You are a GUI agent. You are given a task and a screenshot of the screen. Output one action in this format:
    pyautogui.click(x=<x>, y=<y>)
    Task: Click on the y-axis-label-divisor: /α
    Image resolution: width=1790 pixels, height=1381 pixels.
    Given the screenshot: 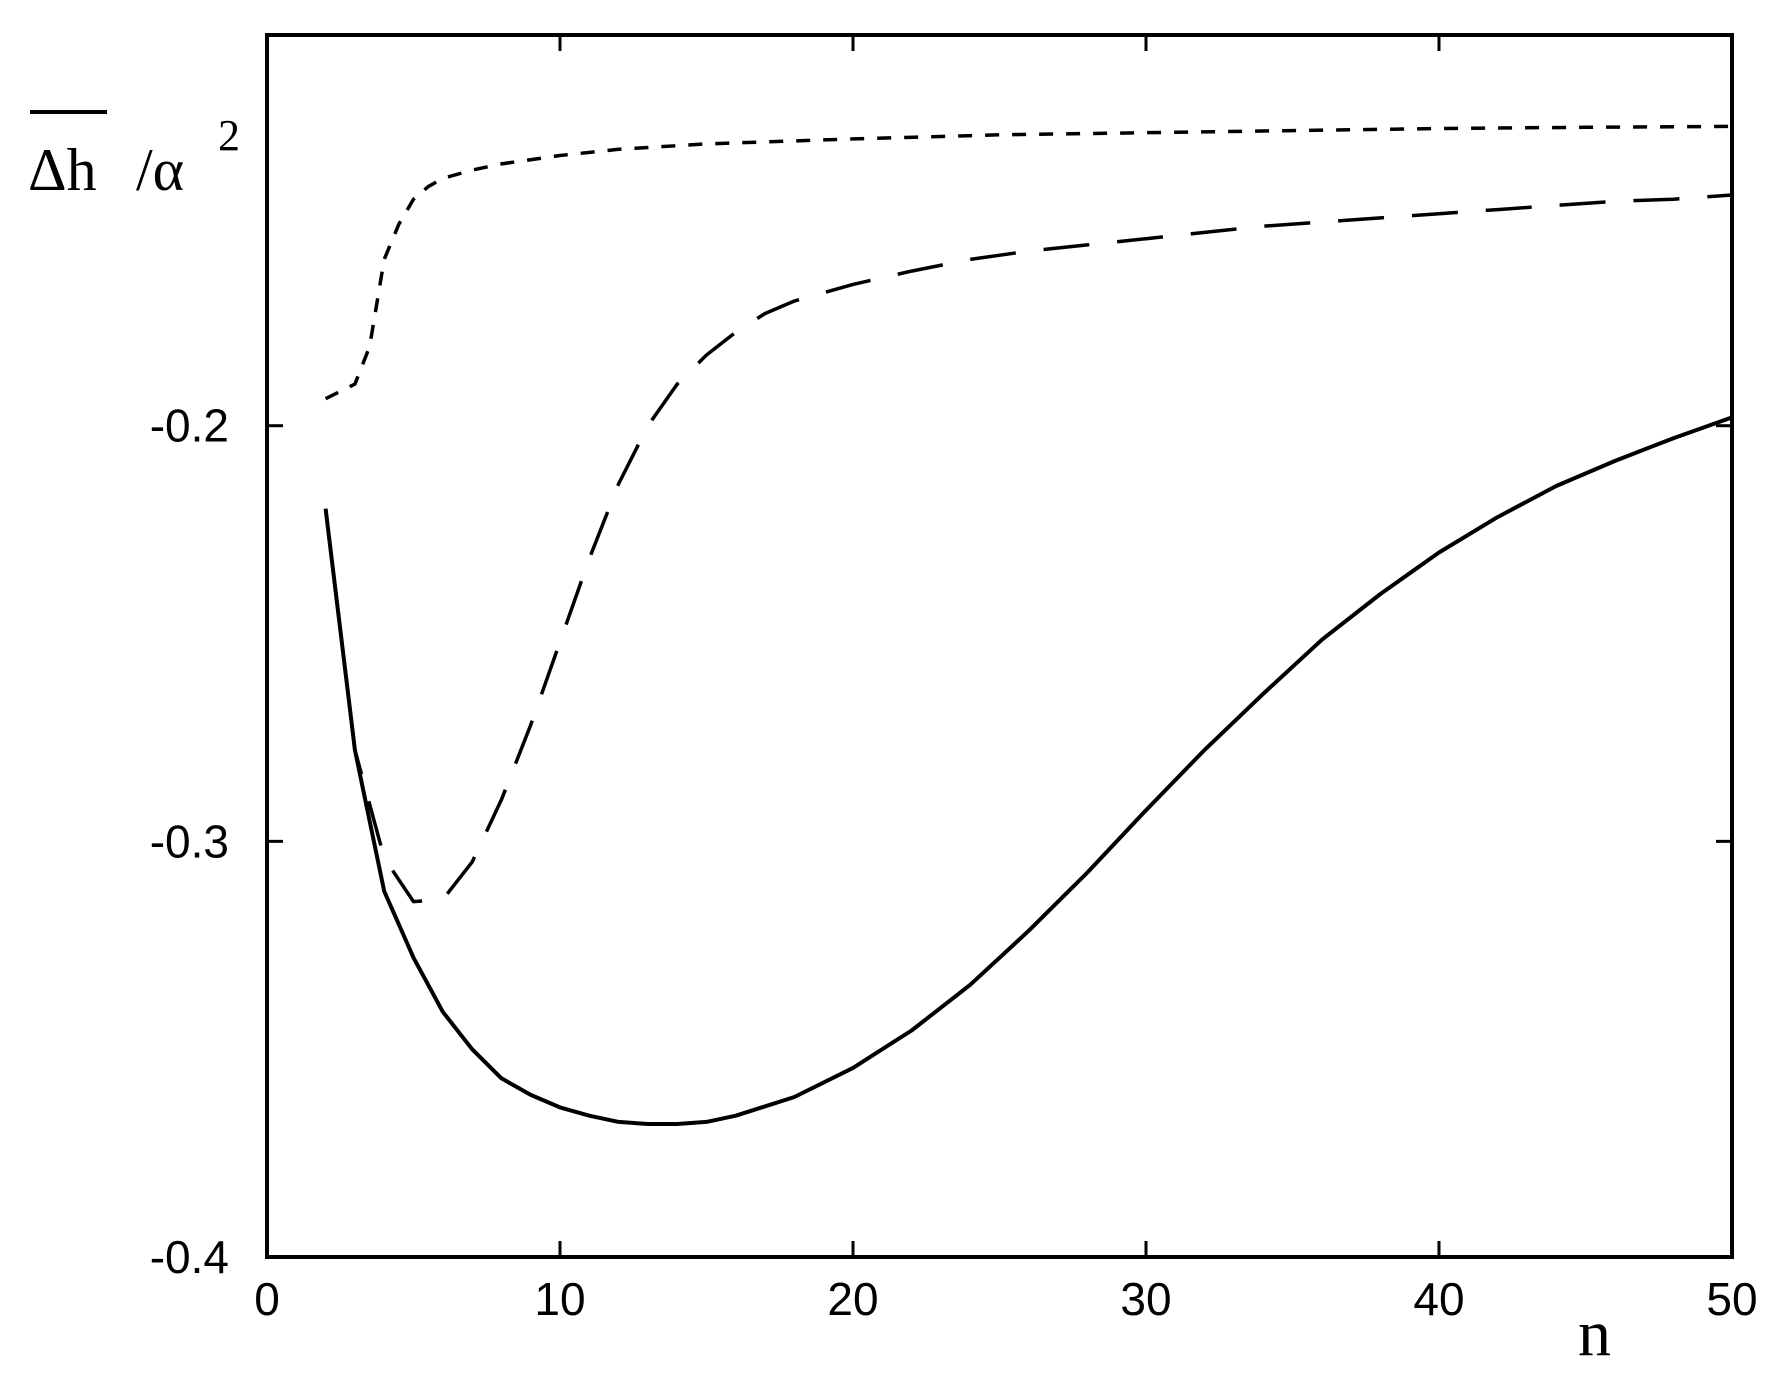 What is the action you would take?
    pyautogui.click(x=160, y=170)
    